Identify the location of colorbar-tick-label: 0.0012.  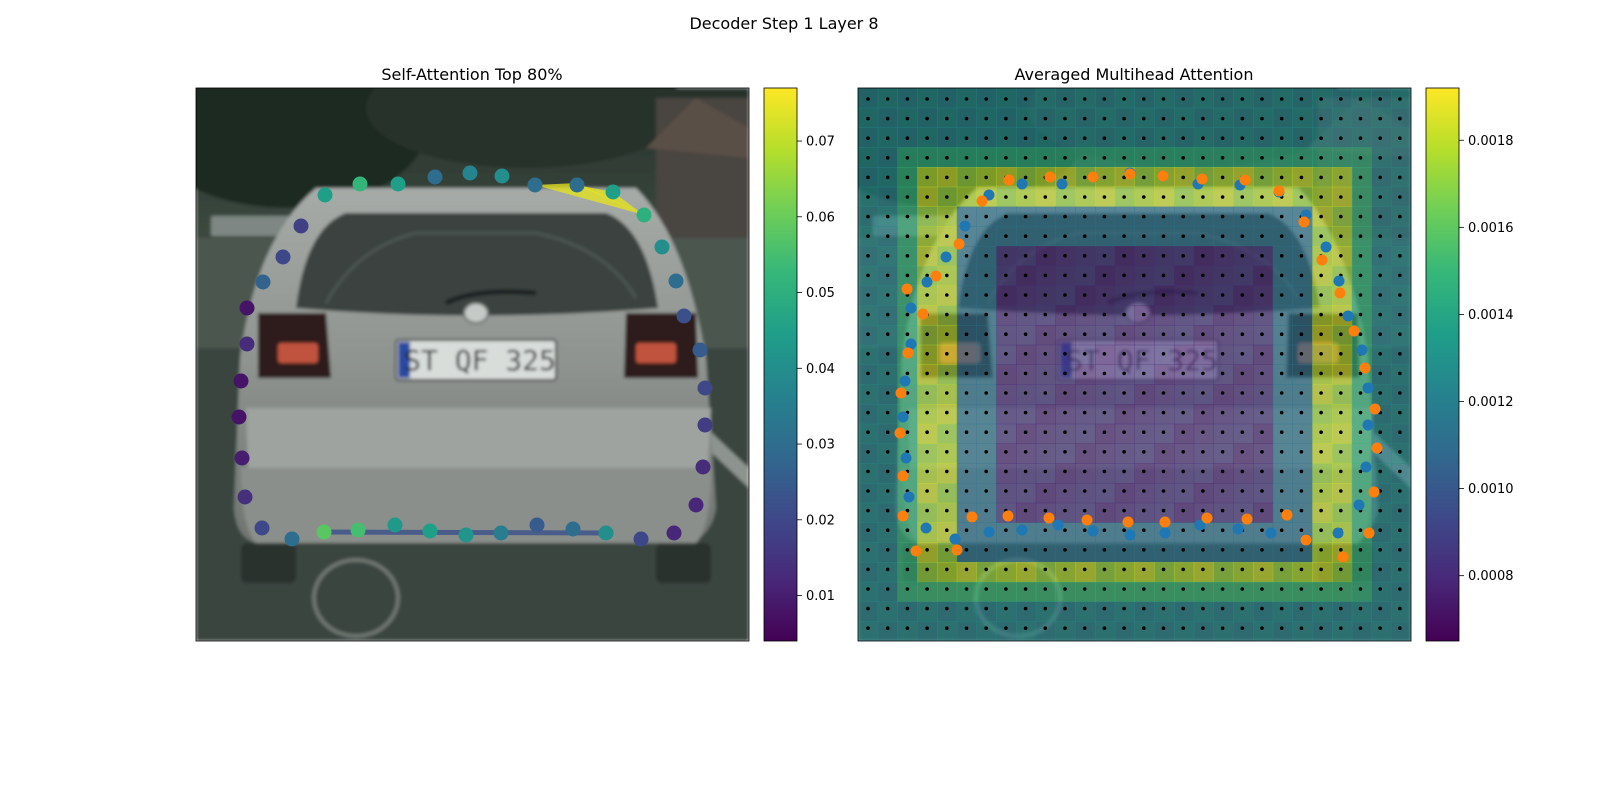
(1491, 402).